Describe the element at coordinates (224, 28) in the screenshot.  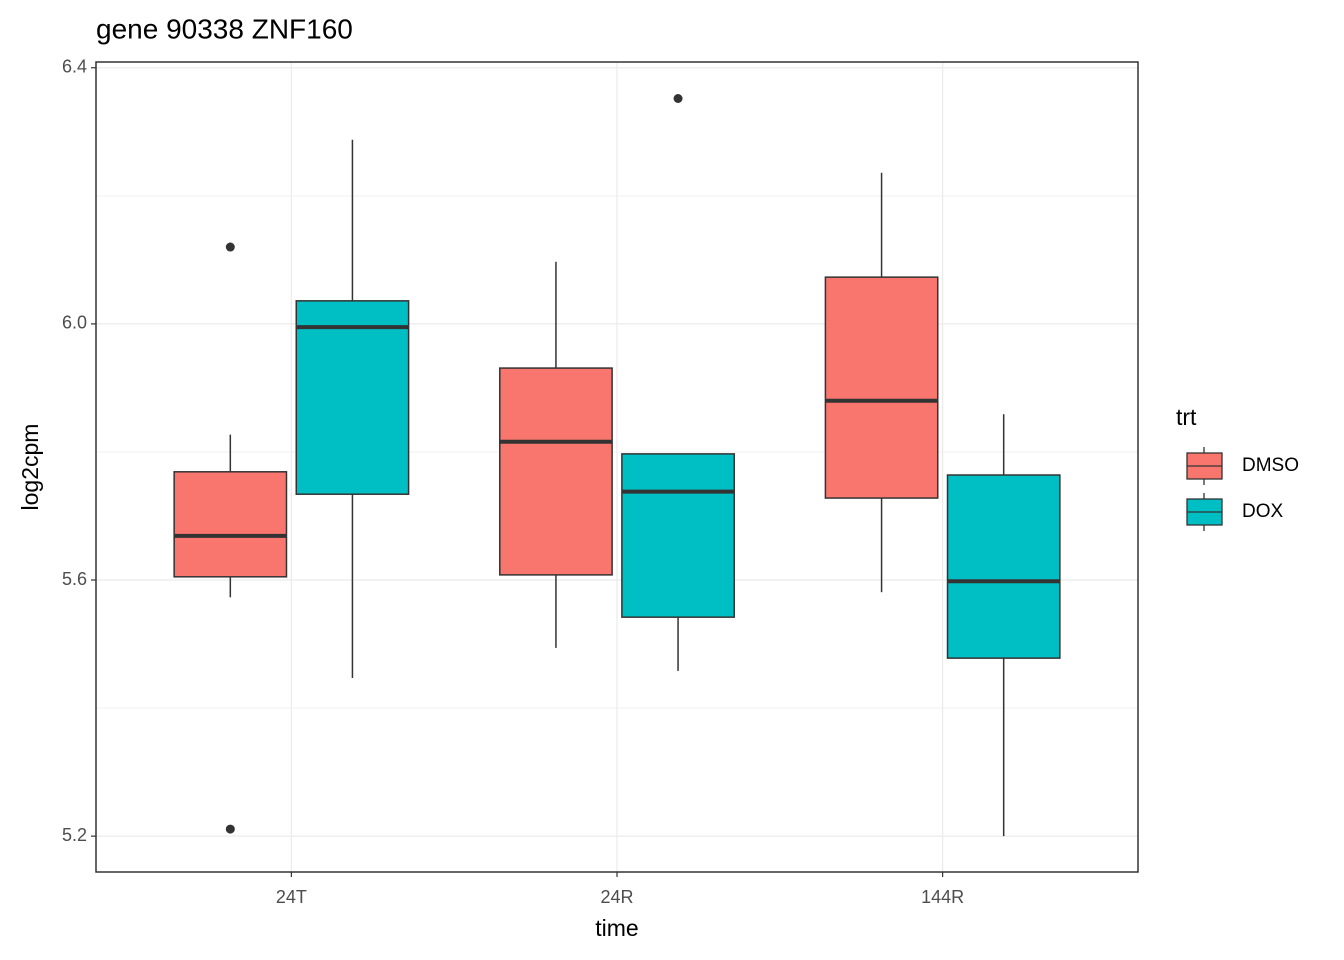
I see `chart-title: gene 90338 ZNF160` at that location.